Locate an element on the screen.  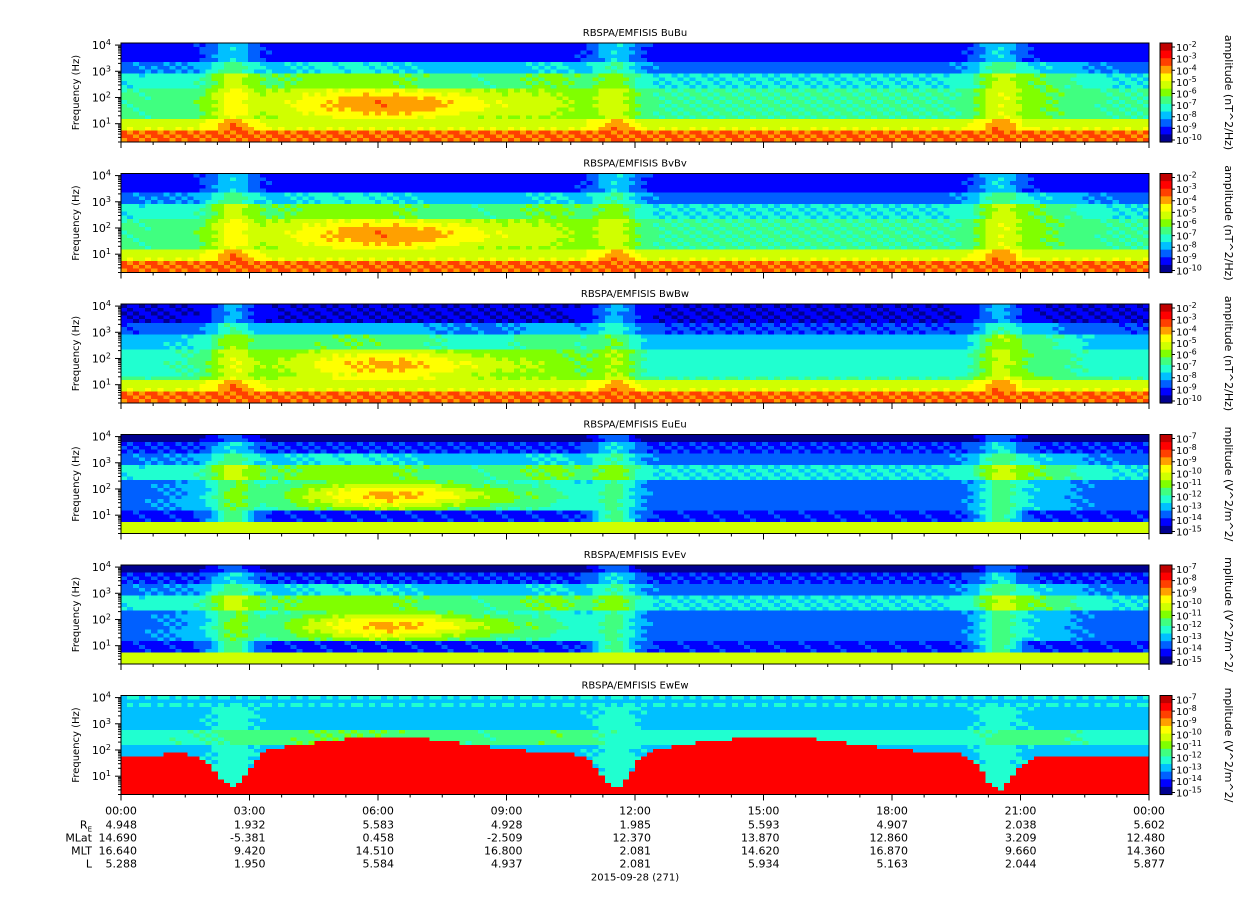
ephemeris-value: 5.288 is located at coordinates (122, 864).